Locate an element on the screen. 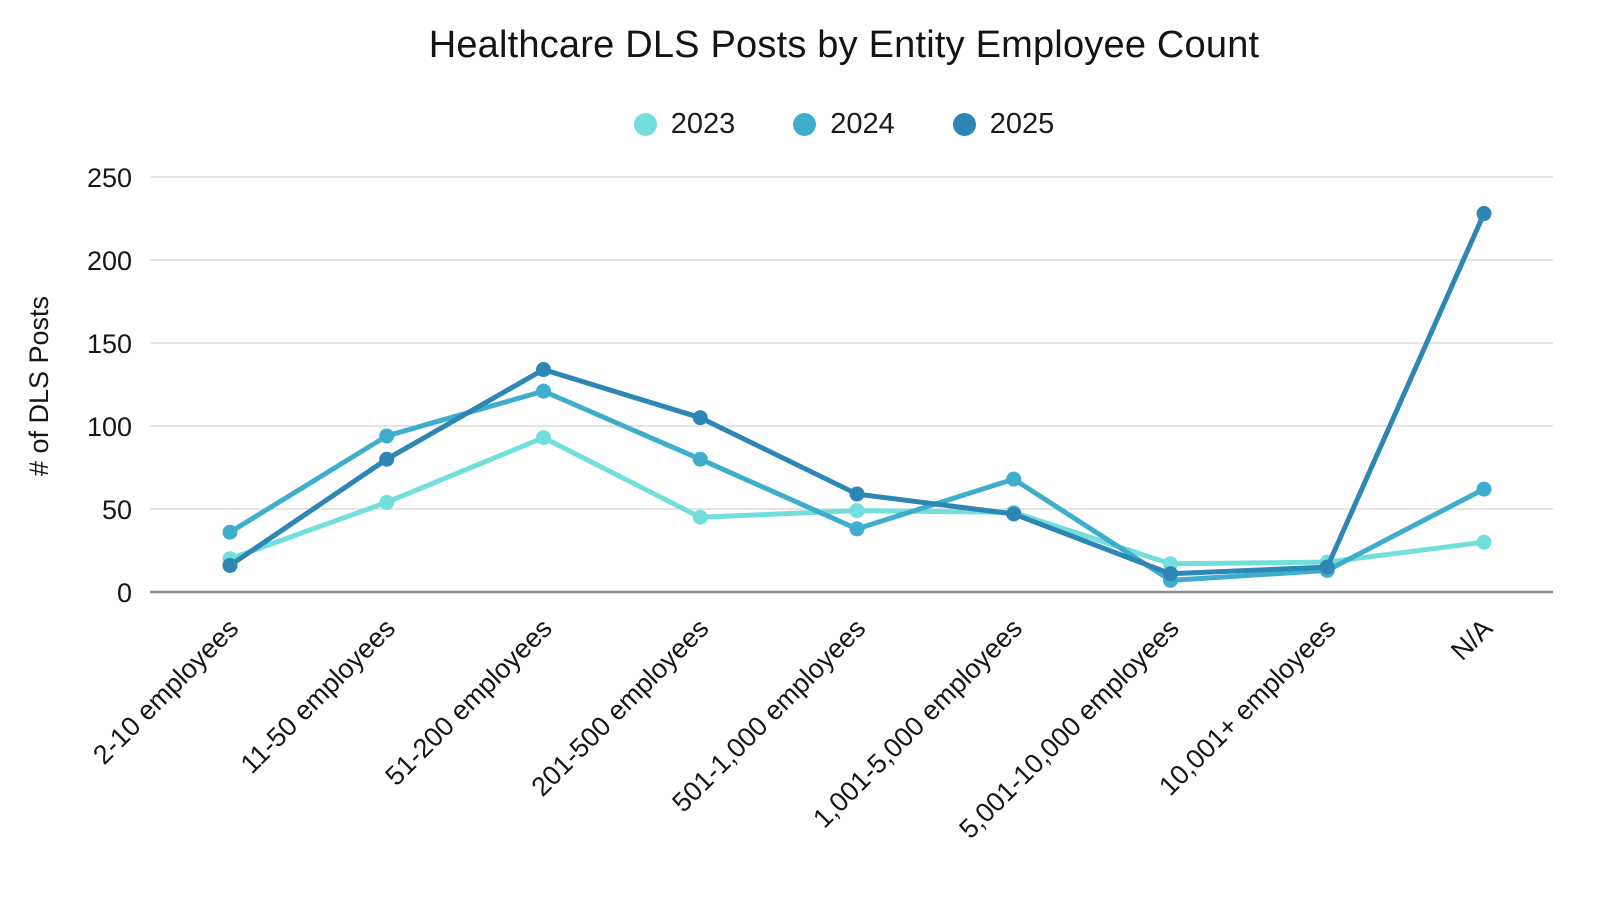  y-tick-label: 150 is located at coordinates (109, 344).